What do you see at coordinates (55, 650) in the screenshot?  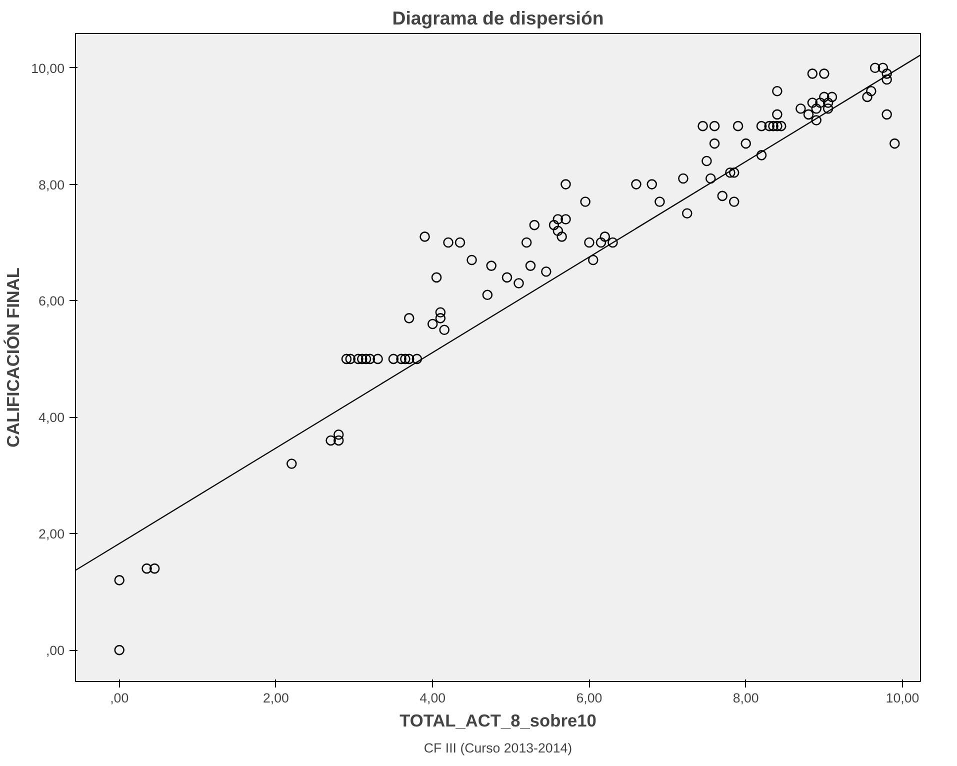 I see `y-tick-label: ,00` at bounding box center [55, 650].